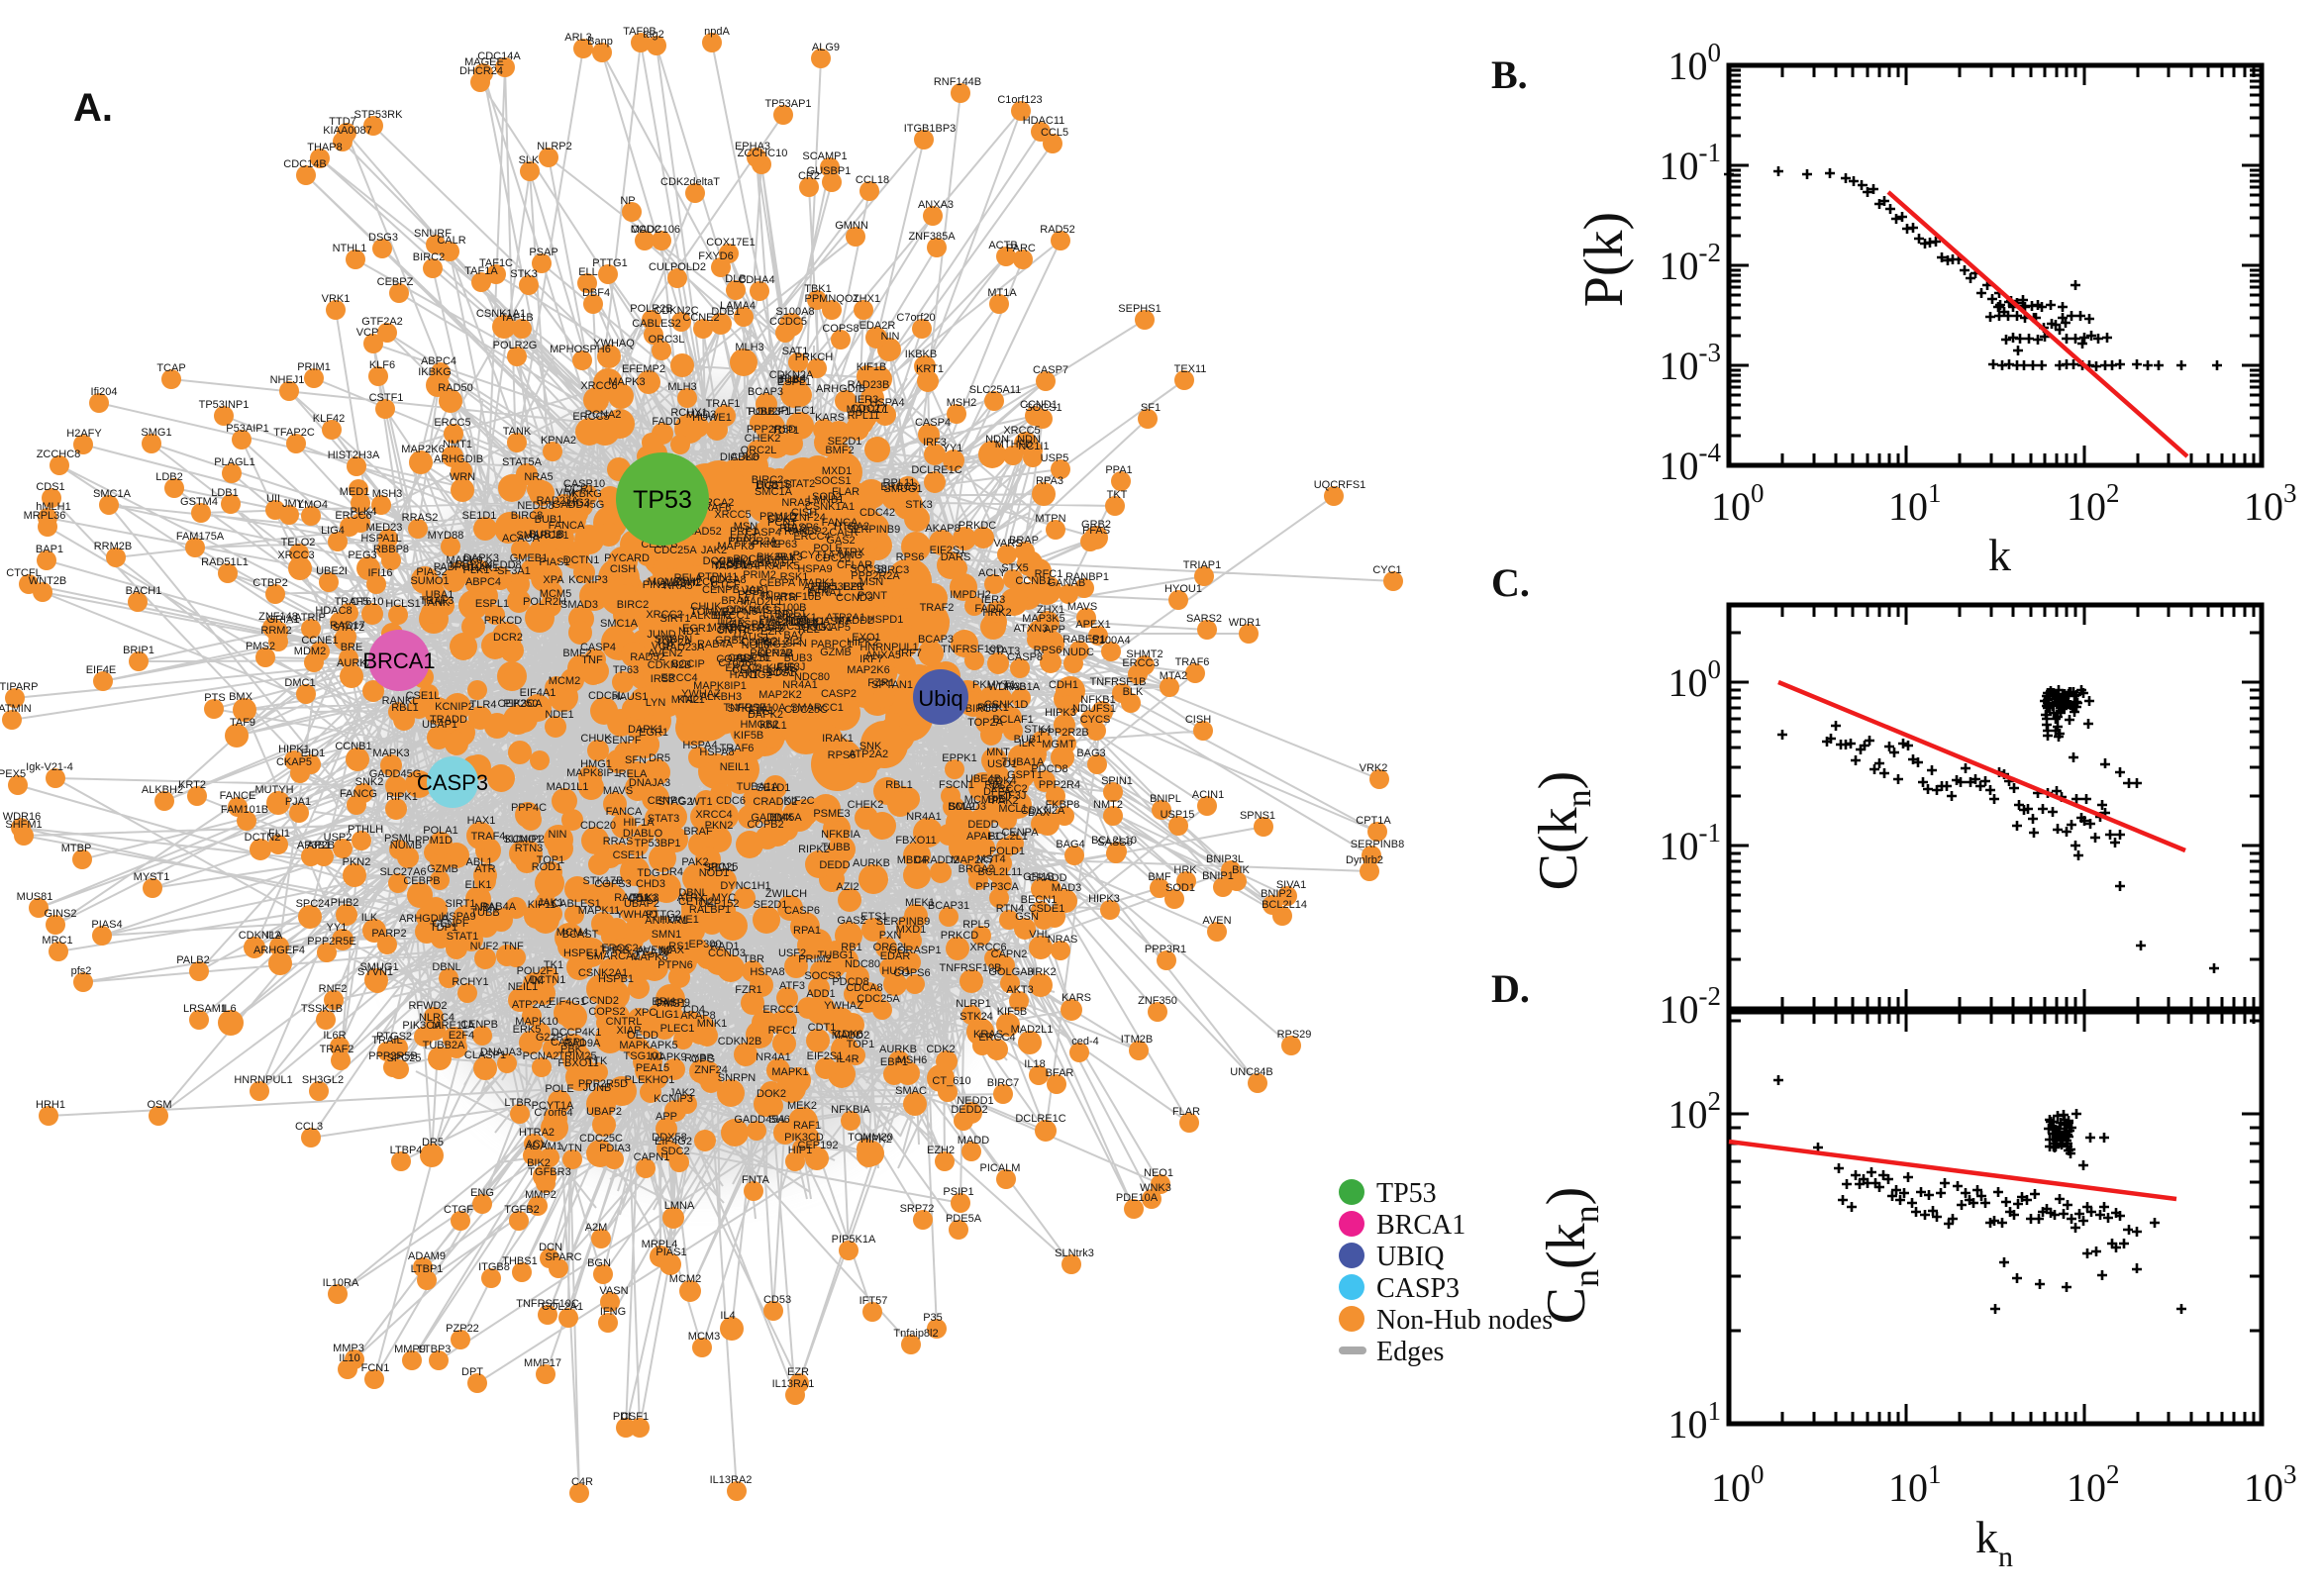 This screenshot has height=1596, width=2323. I want to click on svg-text: BRAF, so click(698, 832).